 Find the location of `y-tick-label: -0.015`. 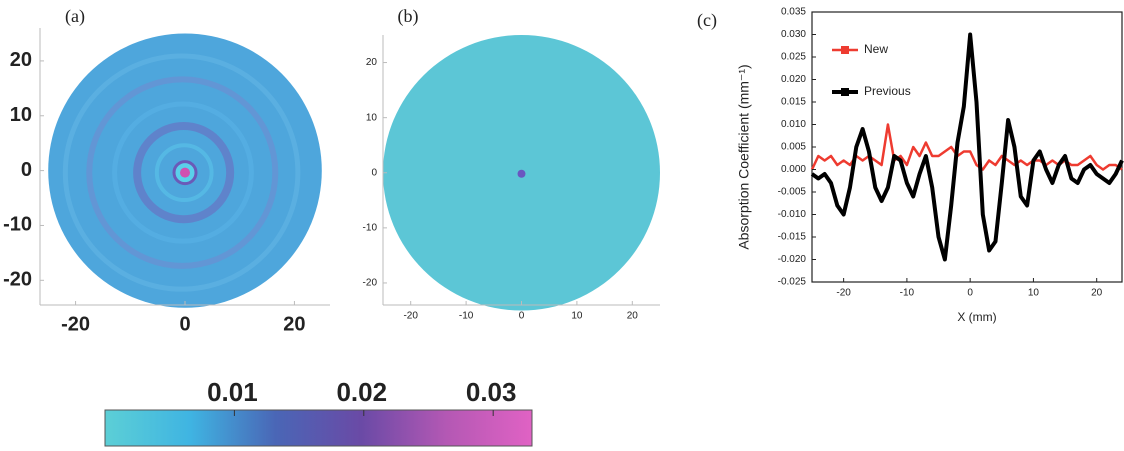

y-tick-label: -0.015 is located at coordinates (792, 237).